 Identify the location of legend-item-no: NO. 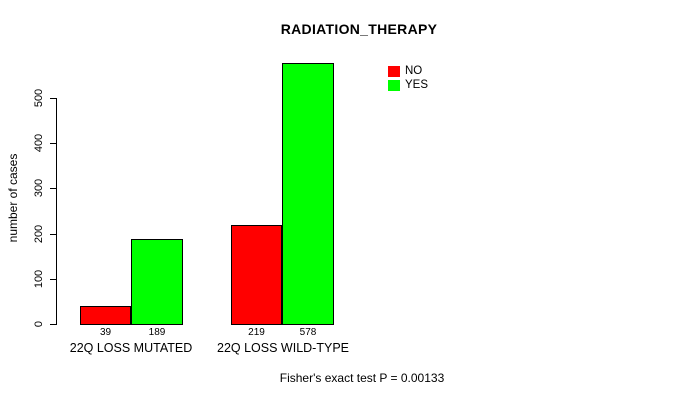
(408, 71).